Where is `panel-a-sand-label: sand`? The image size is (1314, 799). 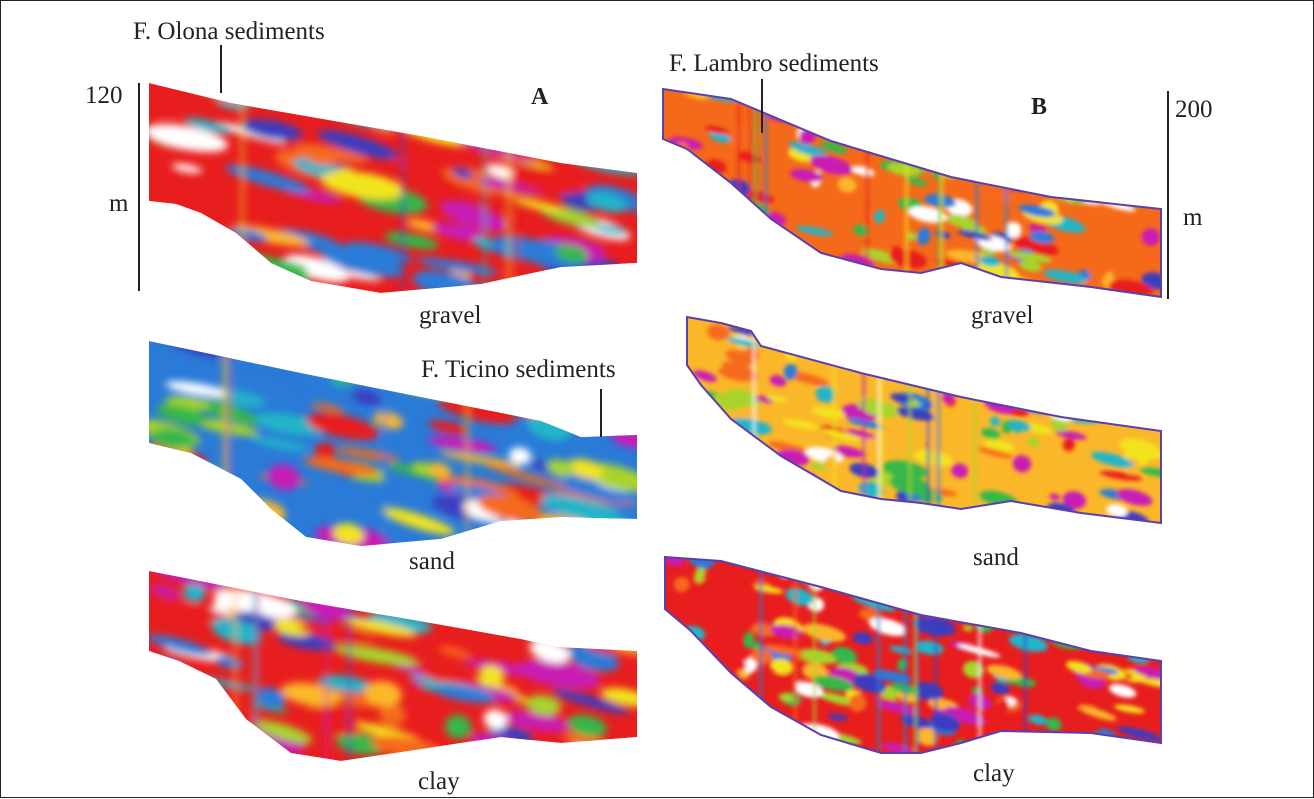
panel-a-sand-label: sand is located at coordinates (432, 561).